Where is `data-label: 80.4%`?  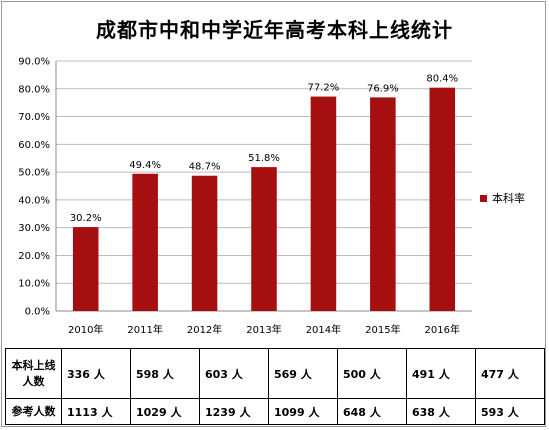
data-label: 80.4% is located at coordinates (442, 79).